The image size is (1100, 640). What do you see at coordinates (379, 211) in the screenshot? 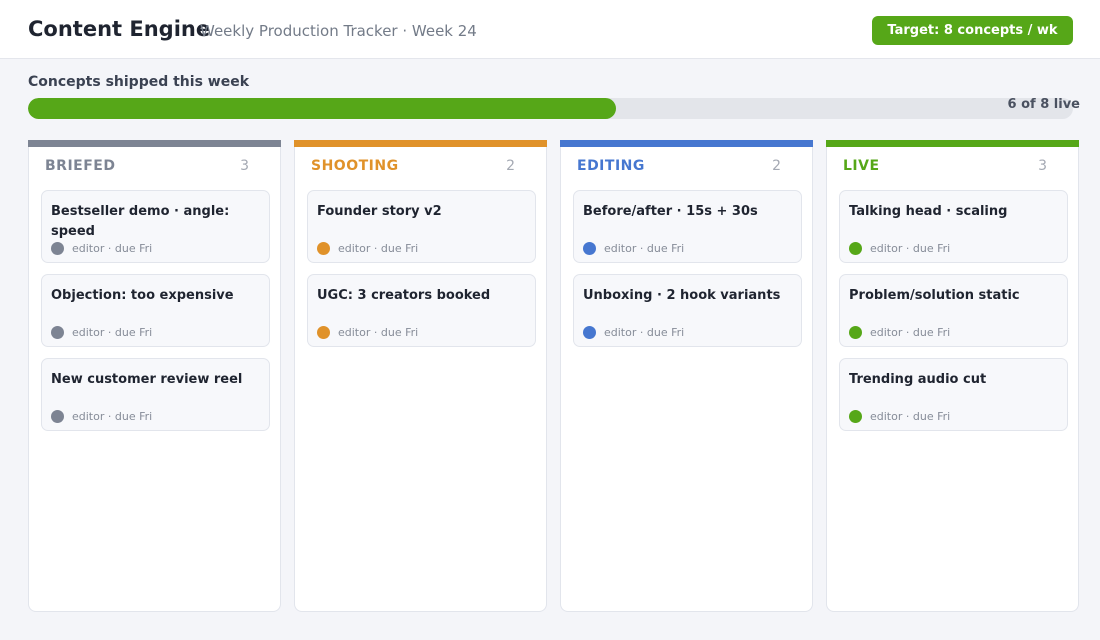
I see `card-title: Founder story v2` at bounding box center [379, 211].